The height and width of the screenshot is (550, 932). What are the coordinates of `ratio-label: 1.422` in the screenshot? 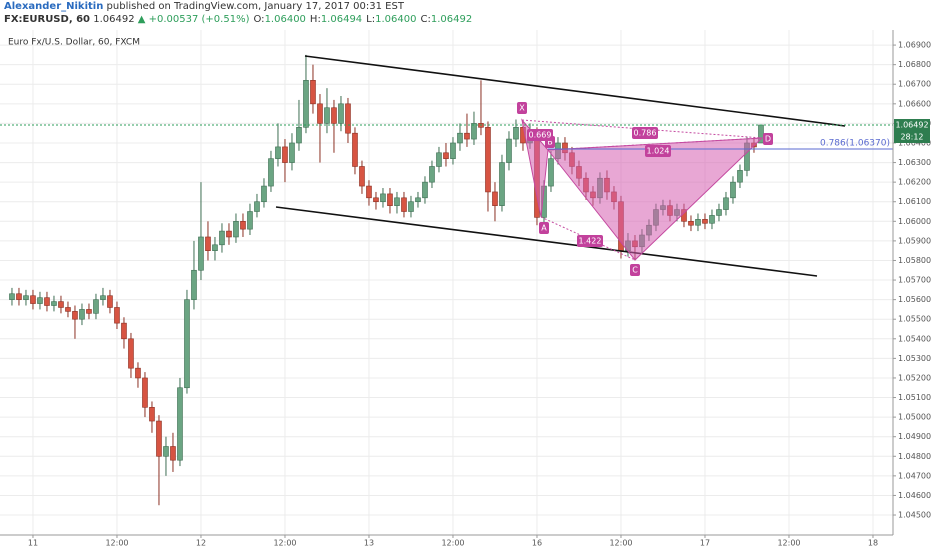 It's located at (590, 241).